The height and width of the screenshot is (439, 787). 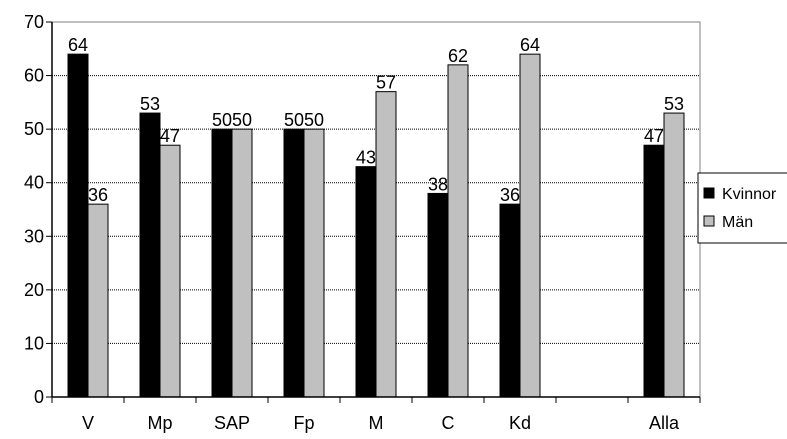 I want to click on y-tick-label-10: 10, so click(x=34, y=343).